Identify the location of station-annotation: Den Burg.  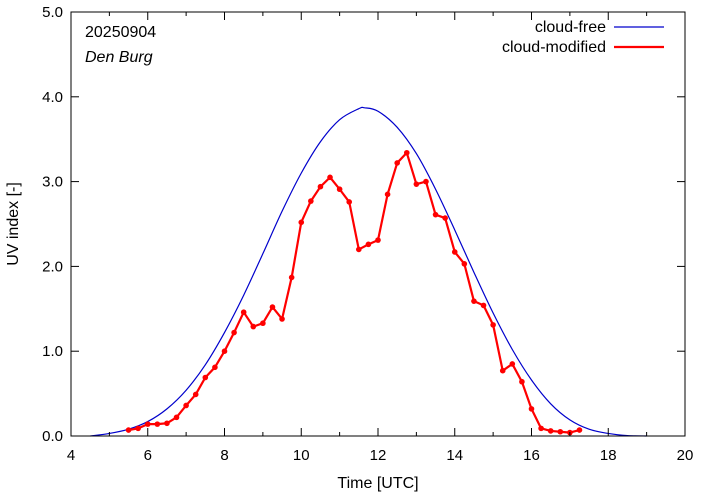
(119, 57).